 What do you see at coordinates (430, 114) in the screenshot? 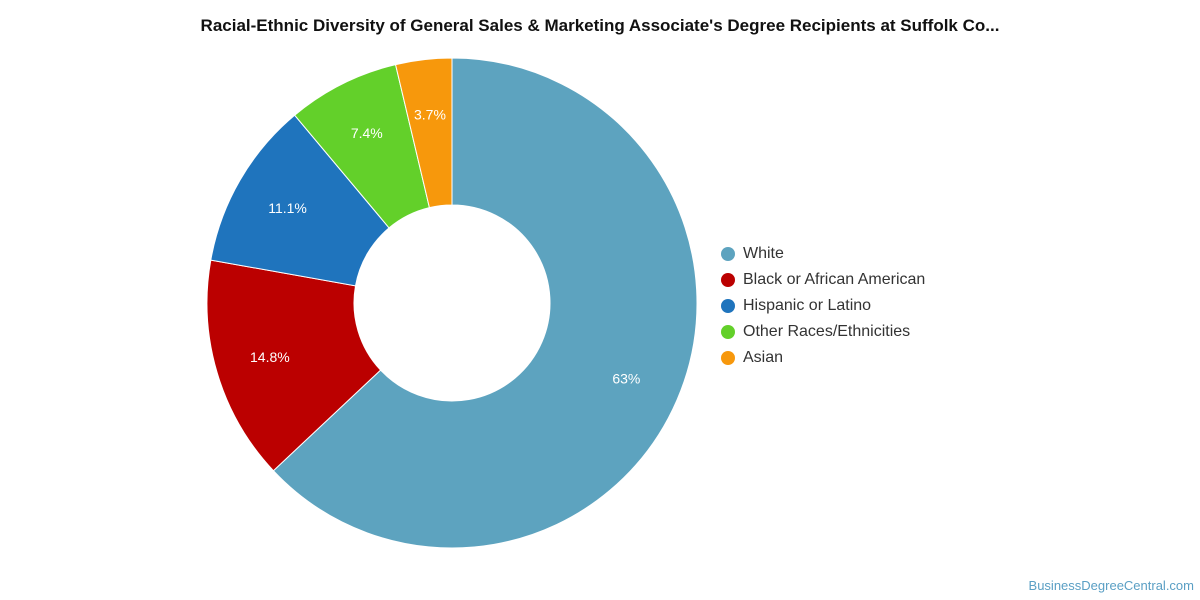
I see `slice-label-asian: 3.7%` at bounding box center [430, 114].